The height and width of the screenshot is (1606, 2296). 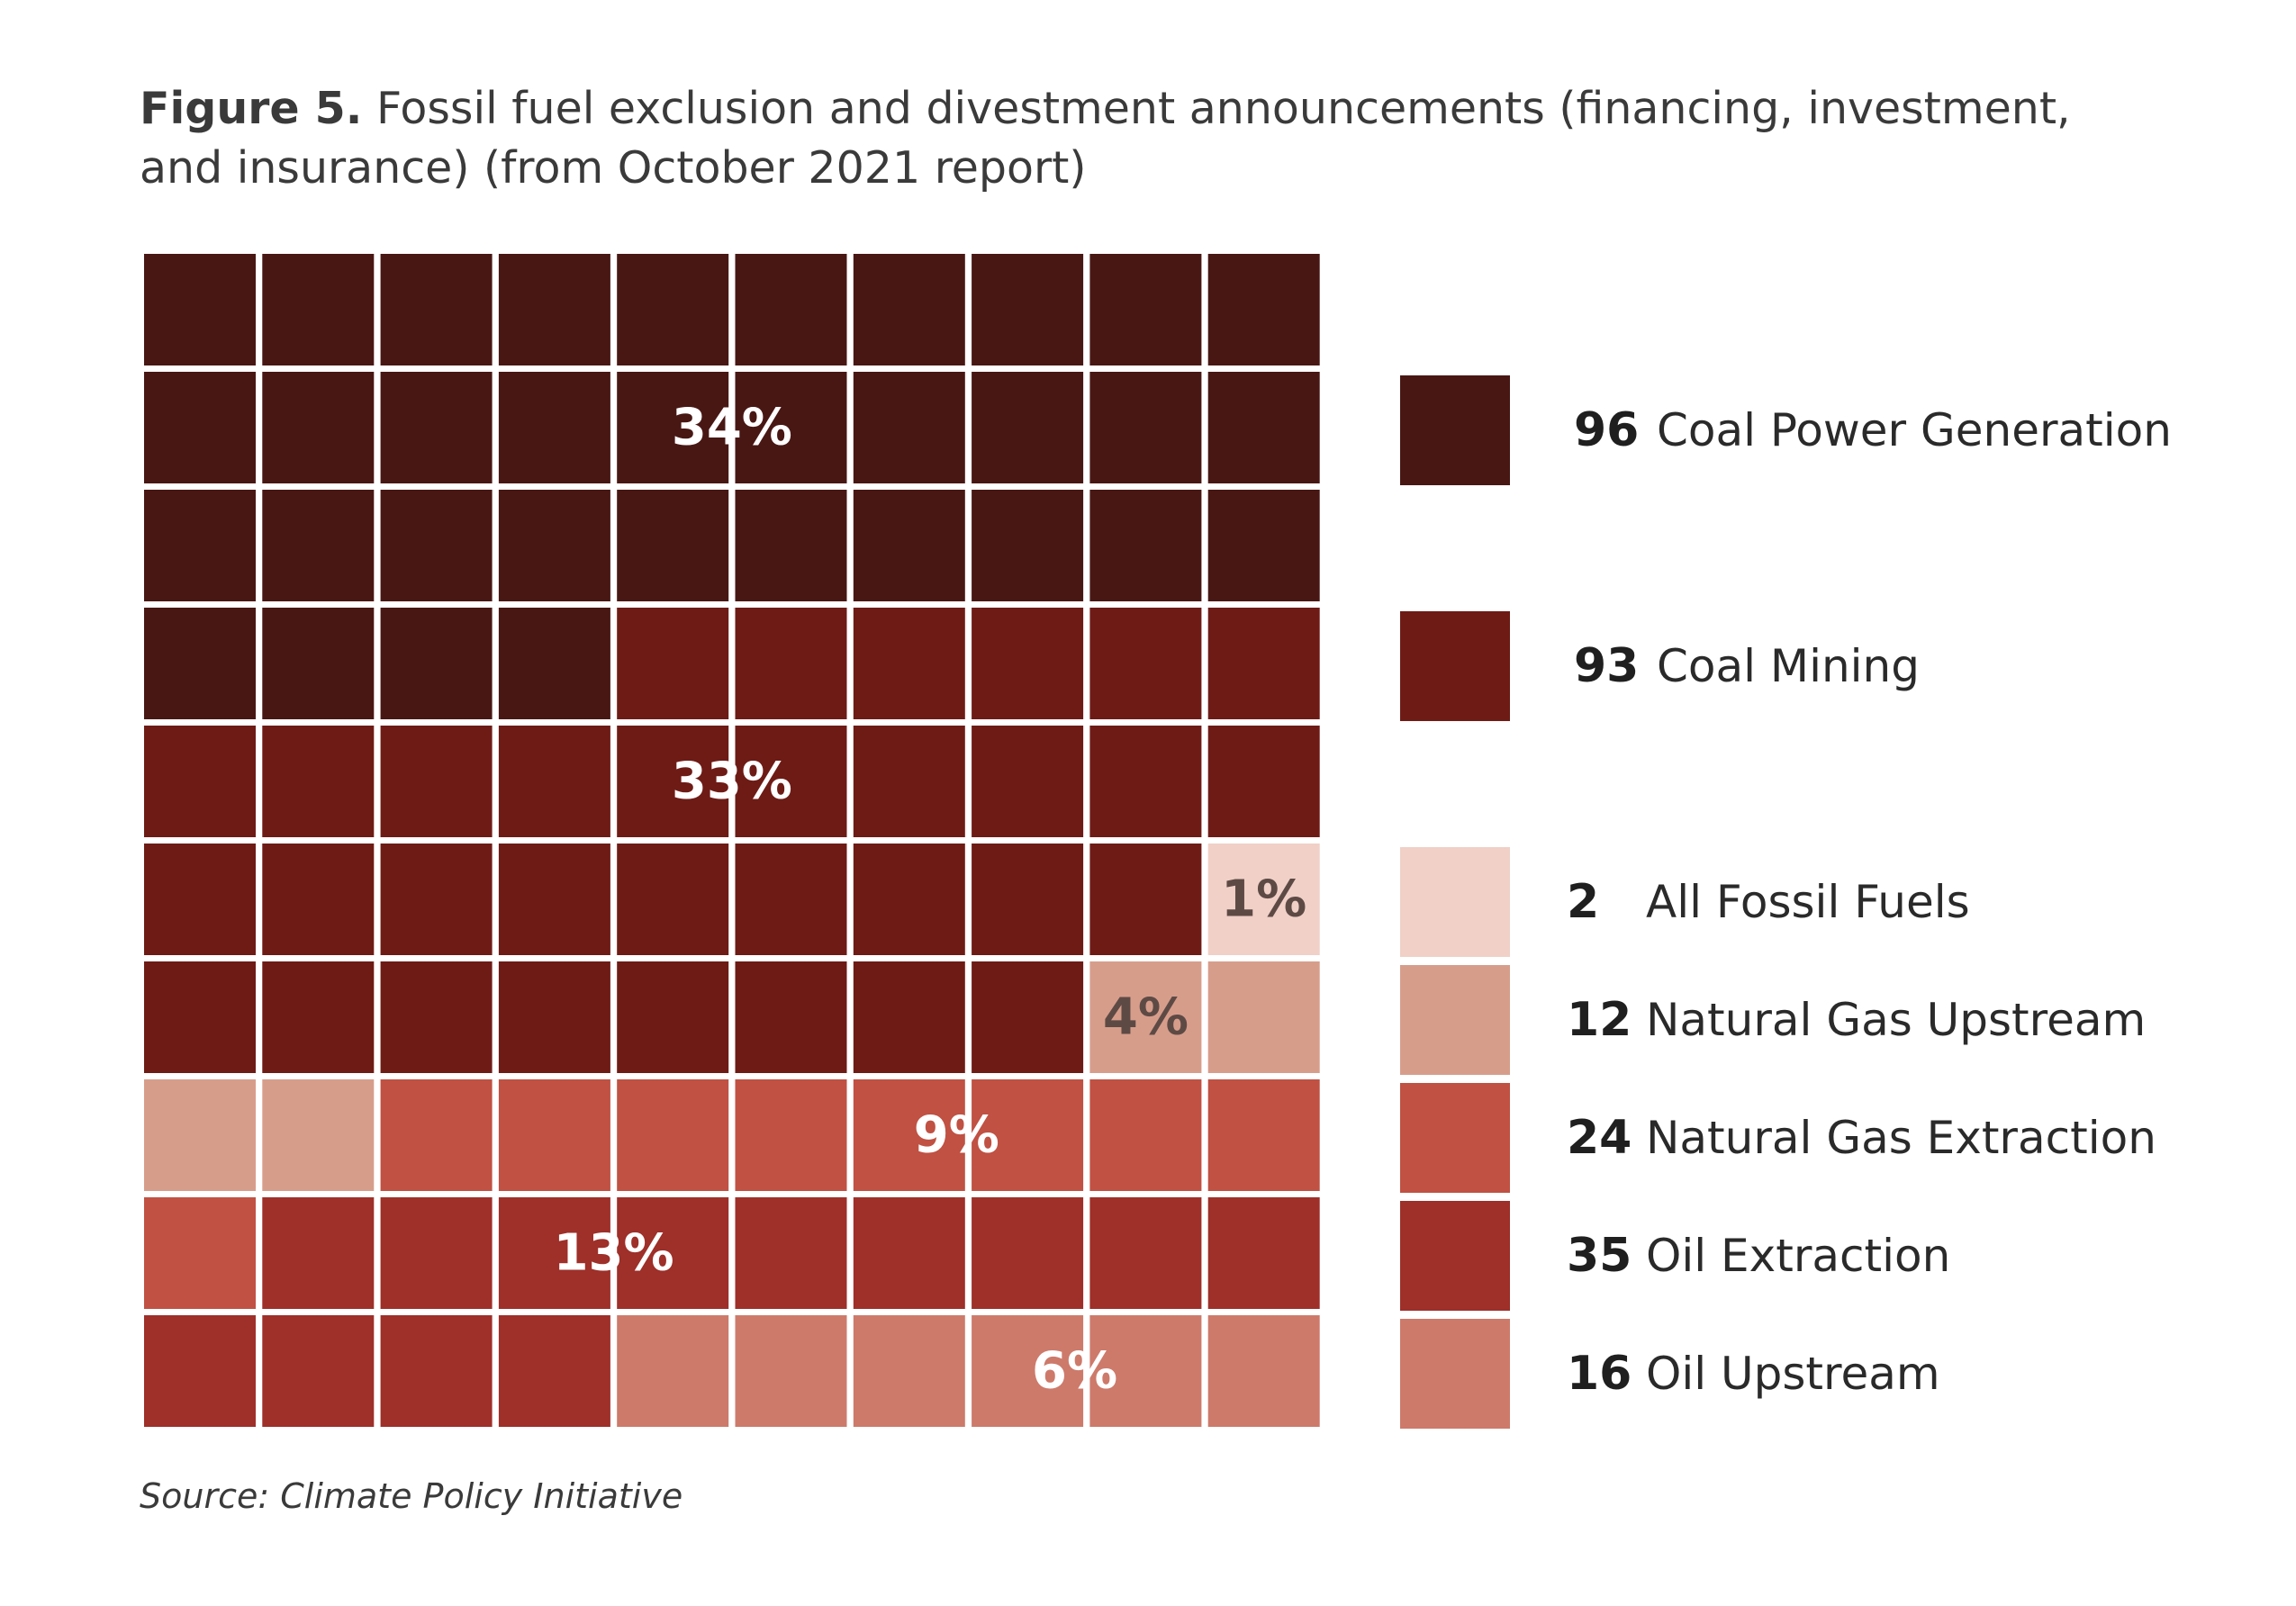 I want to click on legend-count: 35, so click(x=1600, y=1256).